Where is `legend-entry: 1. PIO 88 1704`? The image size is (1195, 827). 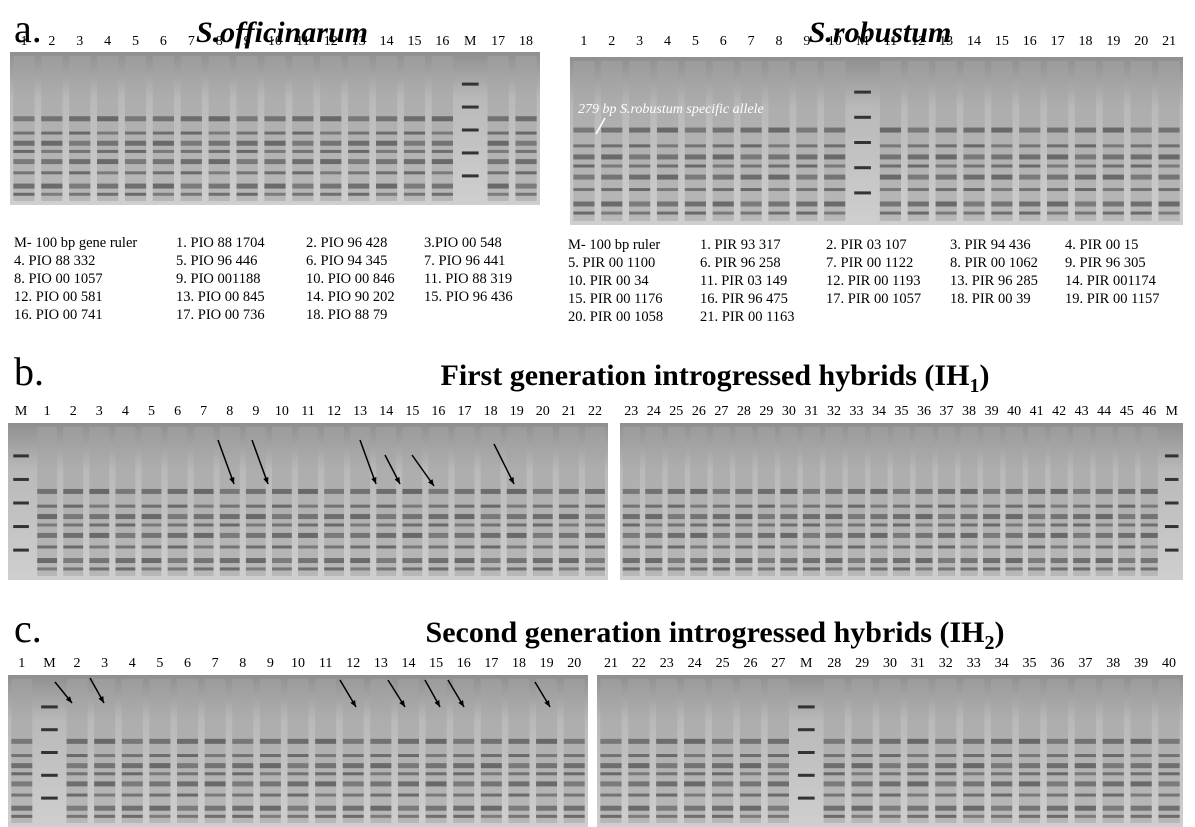 legend-entry: 1. PIO 88 1704 is located at coordinates (220, 243).